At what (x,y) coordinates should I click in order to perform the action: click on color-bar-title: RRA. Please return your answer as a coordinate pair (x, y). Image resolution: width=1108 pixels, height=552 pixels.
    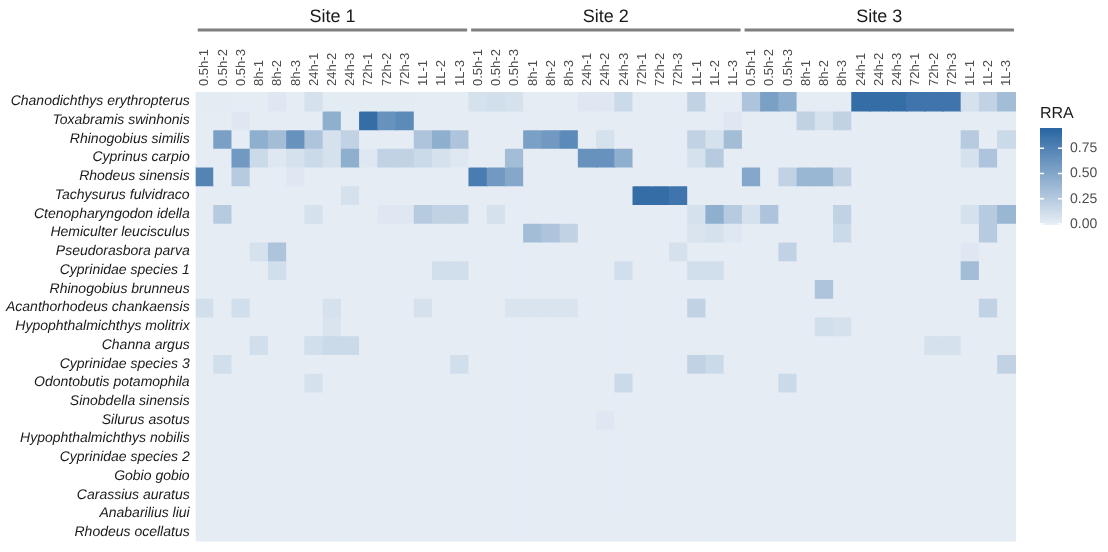
    Looking at the image, I should click on (1058, 113).